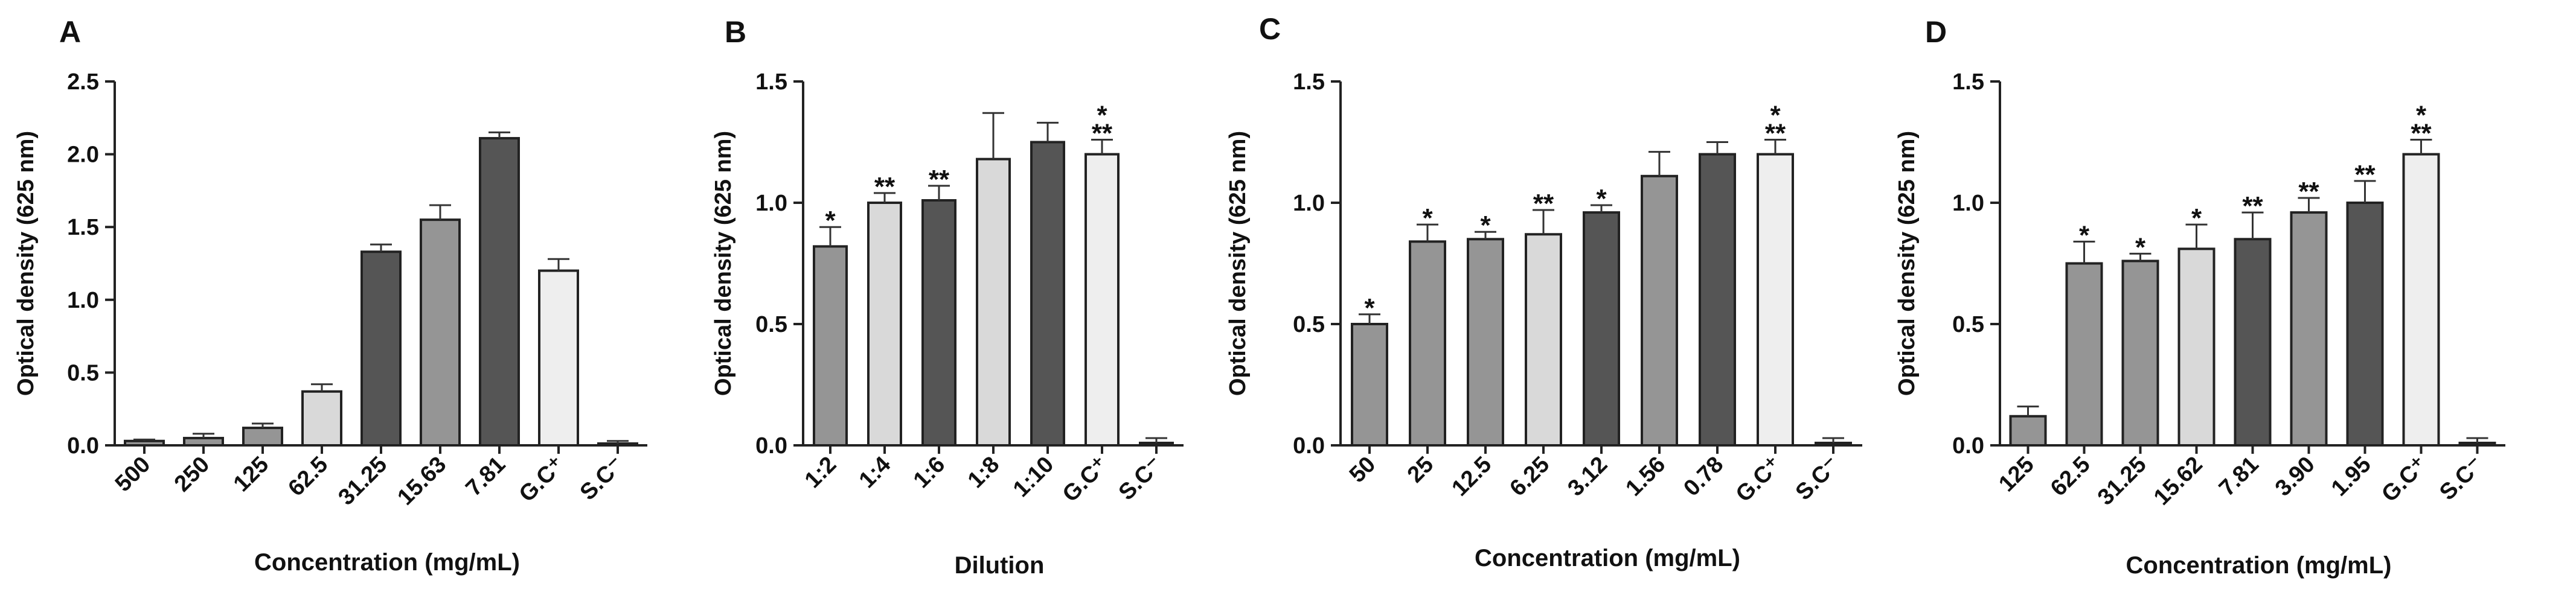  Describe the element at coordinates (821, 473) in the screenshot. I see `x-tick-label: 1:2` at that location.